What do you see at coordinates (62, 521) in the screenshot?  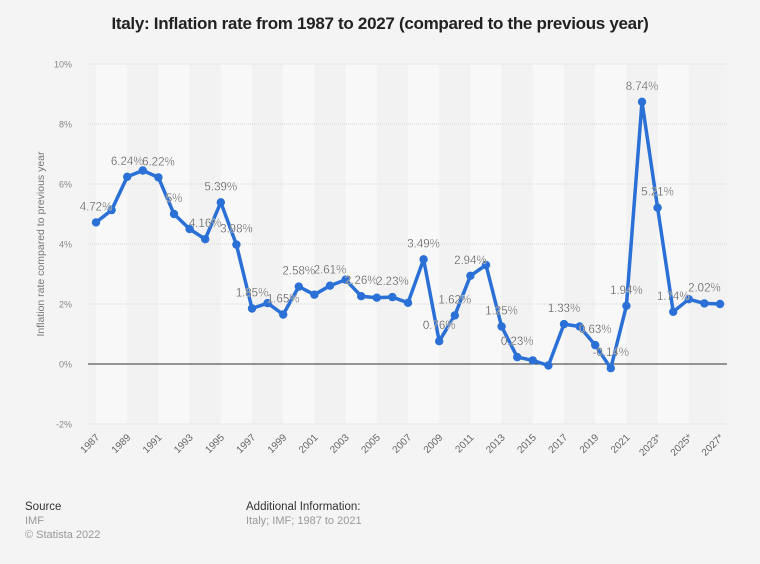 I see `source-block: Source IMF © Statista 2022` at bounding box center [62, 521].